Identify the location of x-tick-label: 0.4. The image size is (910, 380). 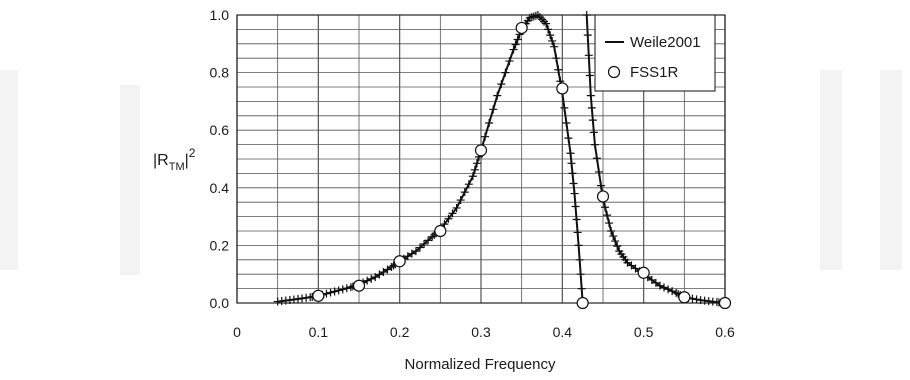
(563, 332).